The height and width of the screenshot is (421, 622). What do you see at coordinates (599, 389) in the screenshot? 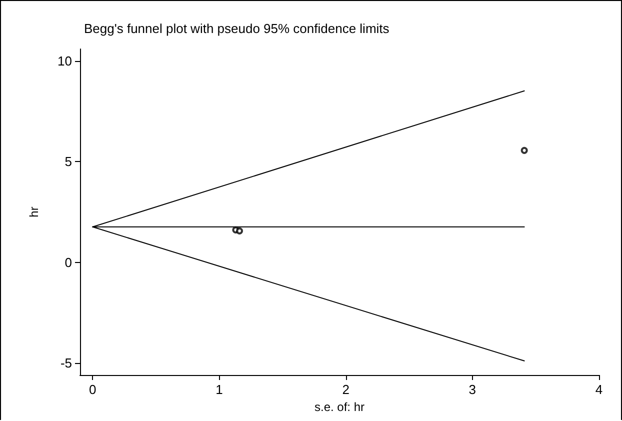
I see `x-tick-label: 4` at bounding box center [599, 389].